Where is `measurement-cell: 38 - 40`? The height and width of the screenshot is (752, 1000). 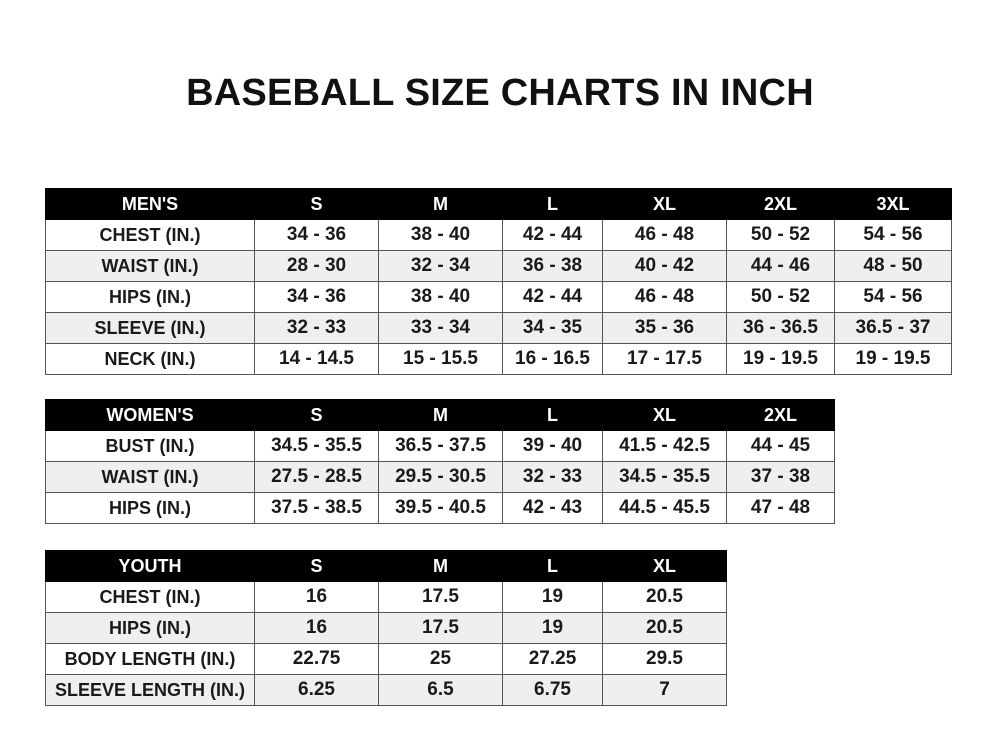 measurement-cell: 38 - 40 is located at coordinates (440, 297).